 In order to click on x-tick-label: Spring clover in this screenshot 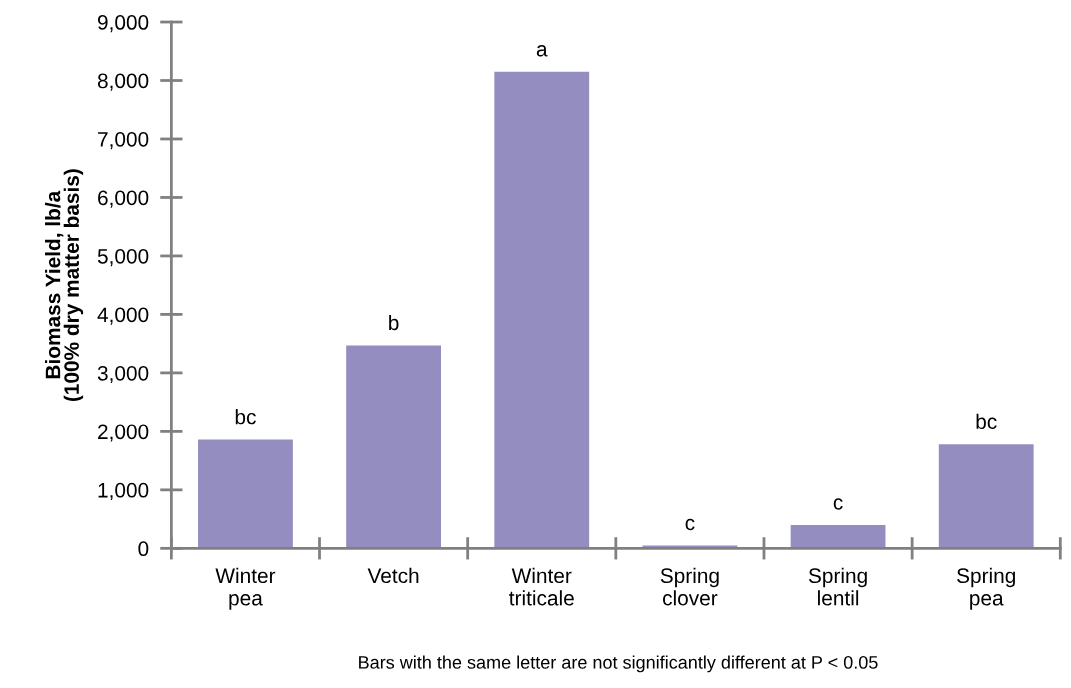, I will do `click(689, 586)`.